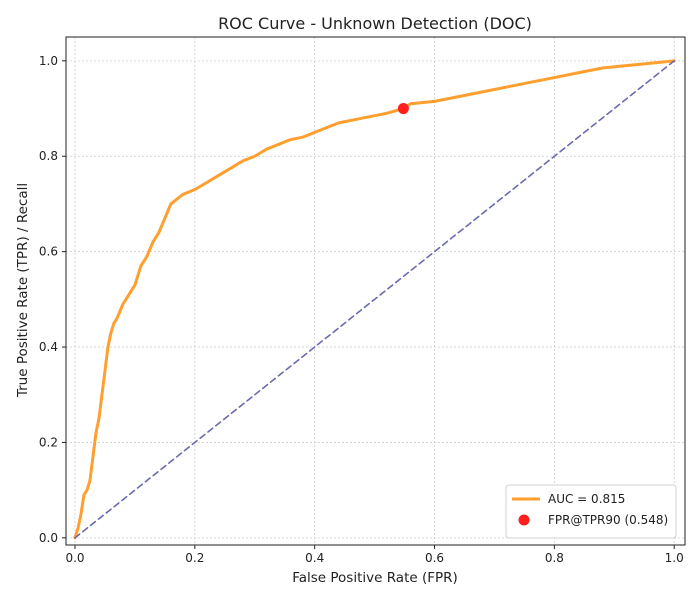 The image size is (700, 604). Describe the element at coordinates (375, 578) in the screenshot. I see `x-axis-label: False Positive Rate (FPR)` at that location.